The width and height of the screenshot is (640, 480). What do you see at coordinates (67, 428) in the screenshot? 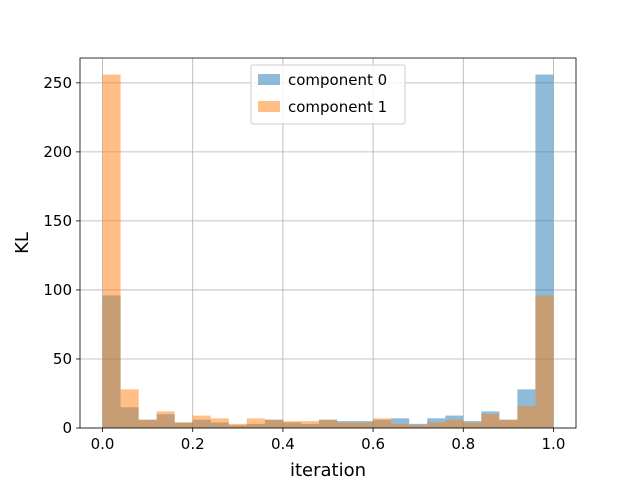
I see `y-tick-label: 0` at bounding box center [67, 428].